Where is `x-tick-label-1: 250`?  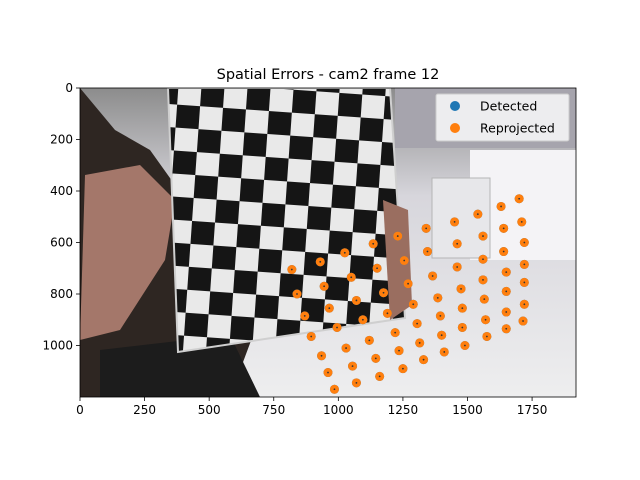 x-tick-label-1: 250 is located at coordinates (144, 410).